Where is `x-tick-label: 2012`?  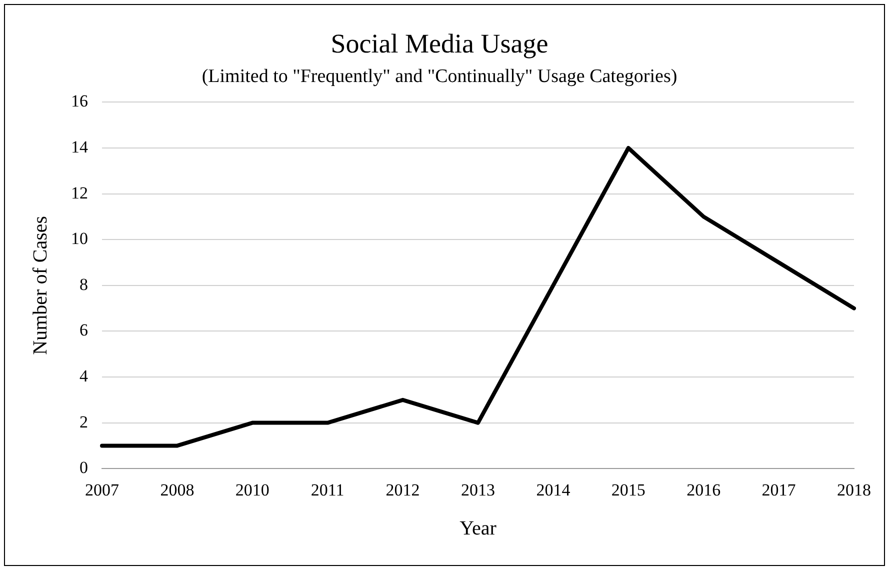 x-tick-label: 2012 is located at coordinates (403, 490).